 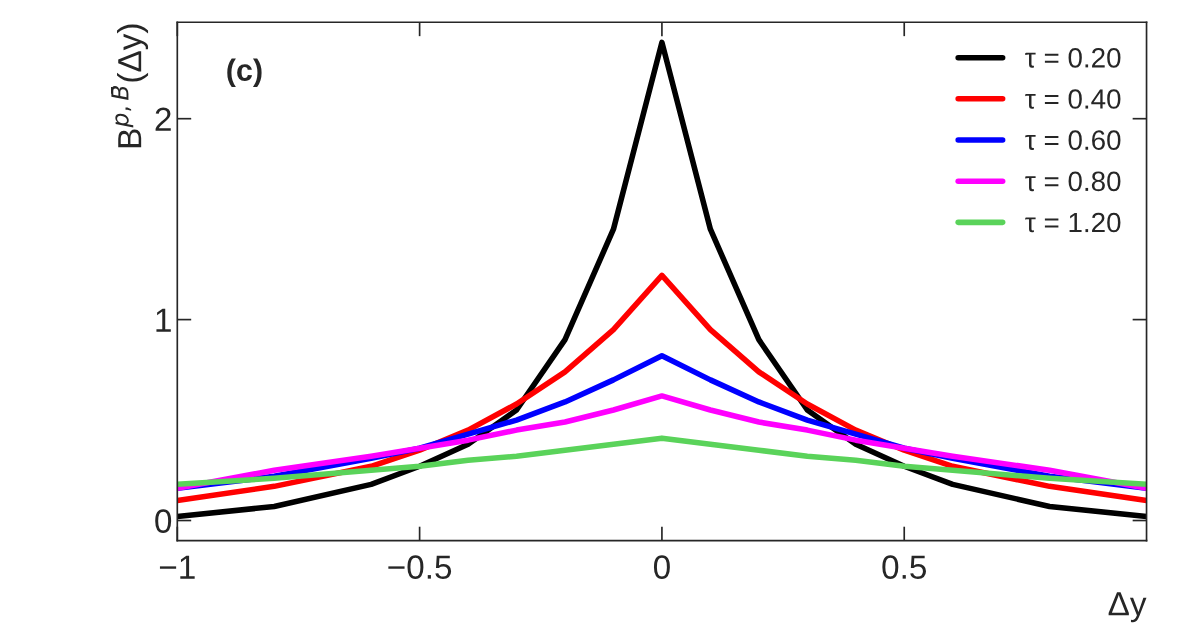 What do you see at coordinates (163, 320) in the screenshot?
I see `y-tick-label: 1` at bounding box center [163, 320].